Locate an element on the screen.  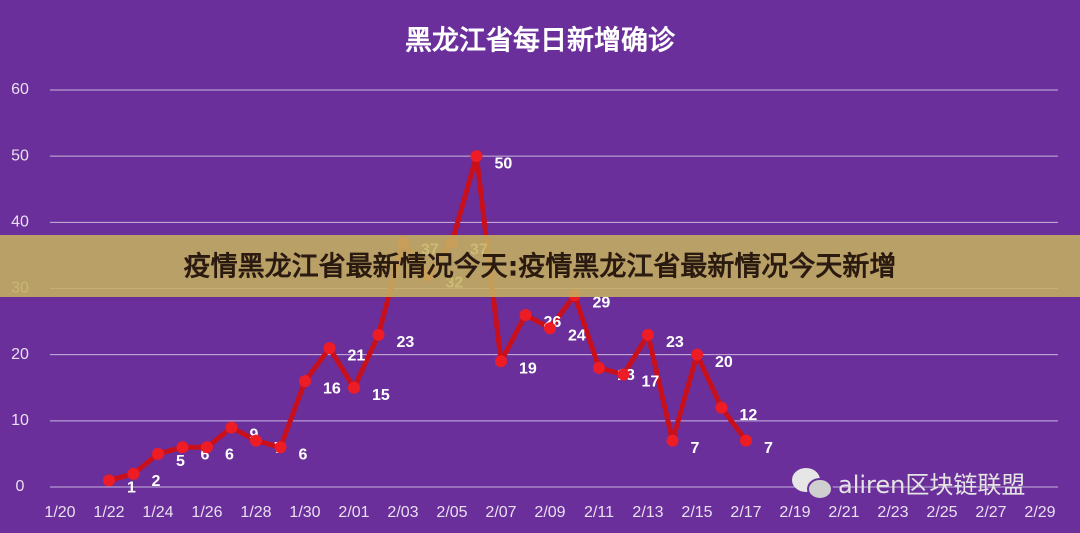
x-tick-label: 1/22 is located at coordinates (108, 512).